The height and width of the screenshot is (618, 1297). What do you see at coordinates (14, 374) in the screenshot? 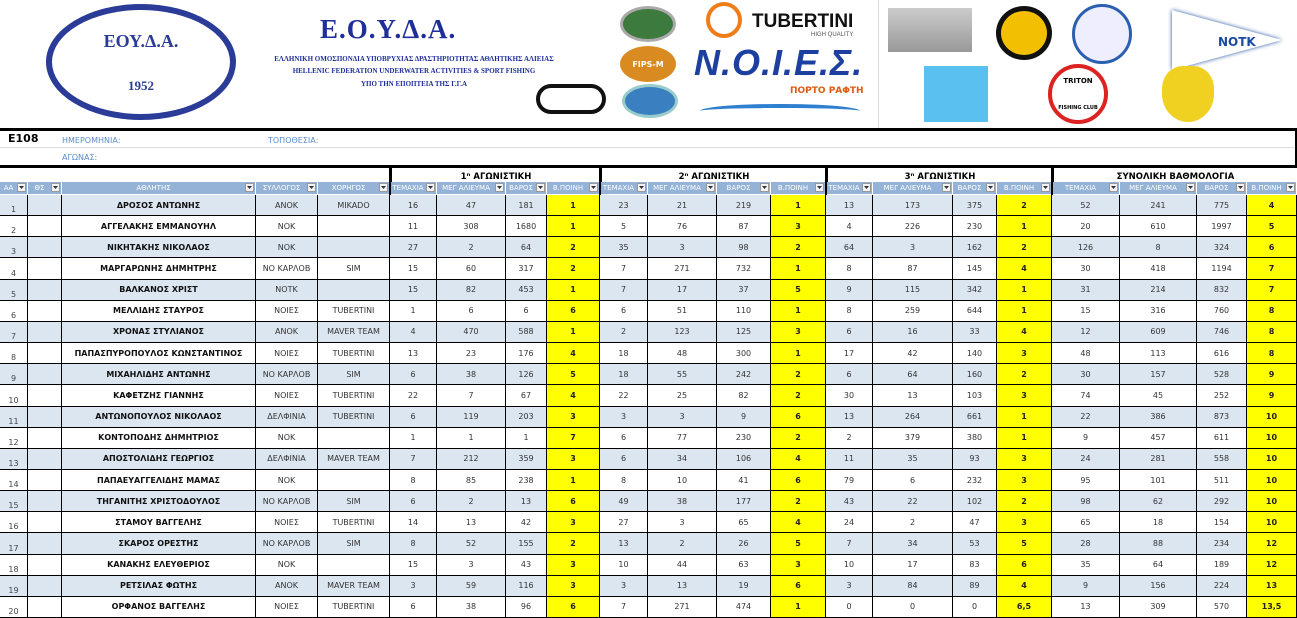
I see `cell-aa: 9` at bounding box center [14, 374].